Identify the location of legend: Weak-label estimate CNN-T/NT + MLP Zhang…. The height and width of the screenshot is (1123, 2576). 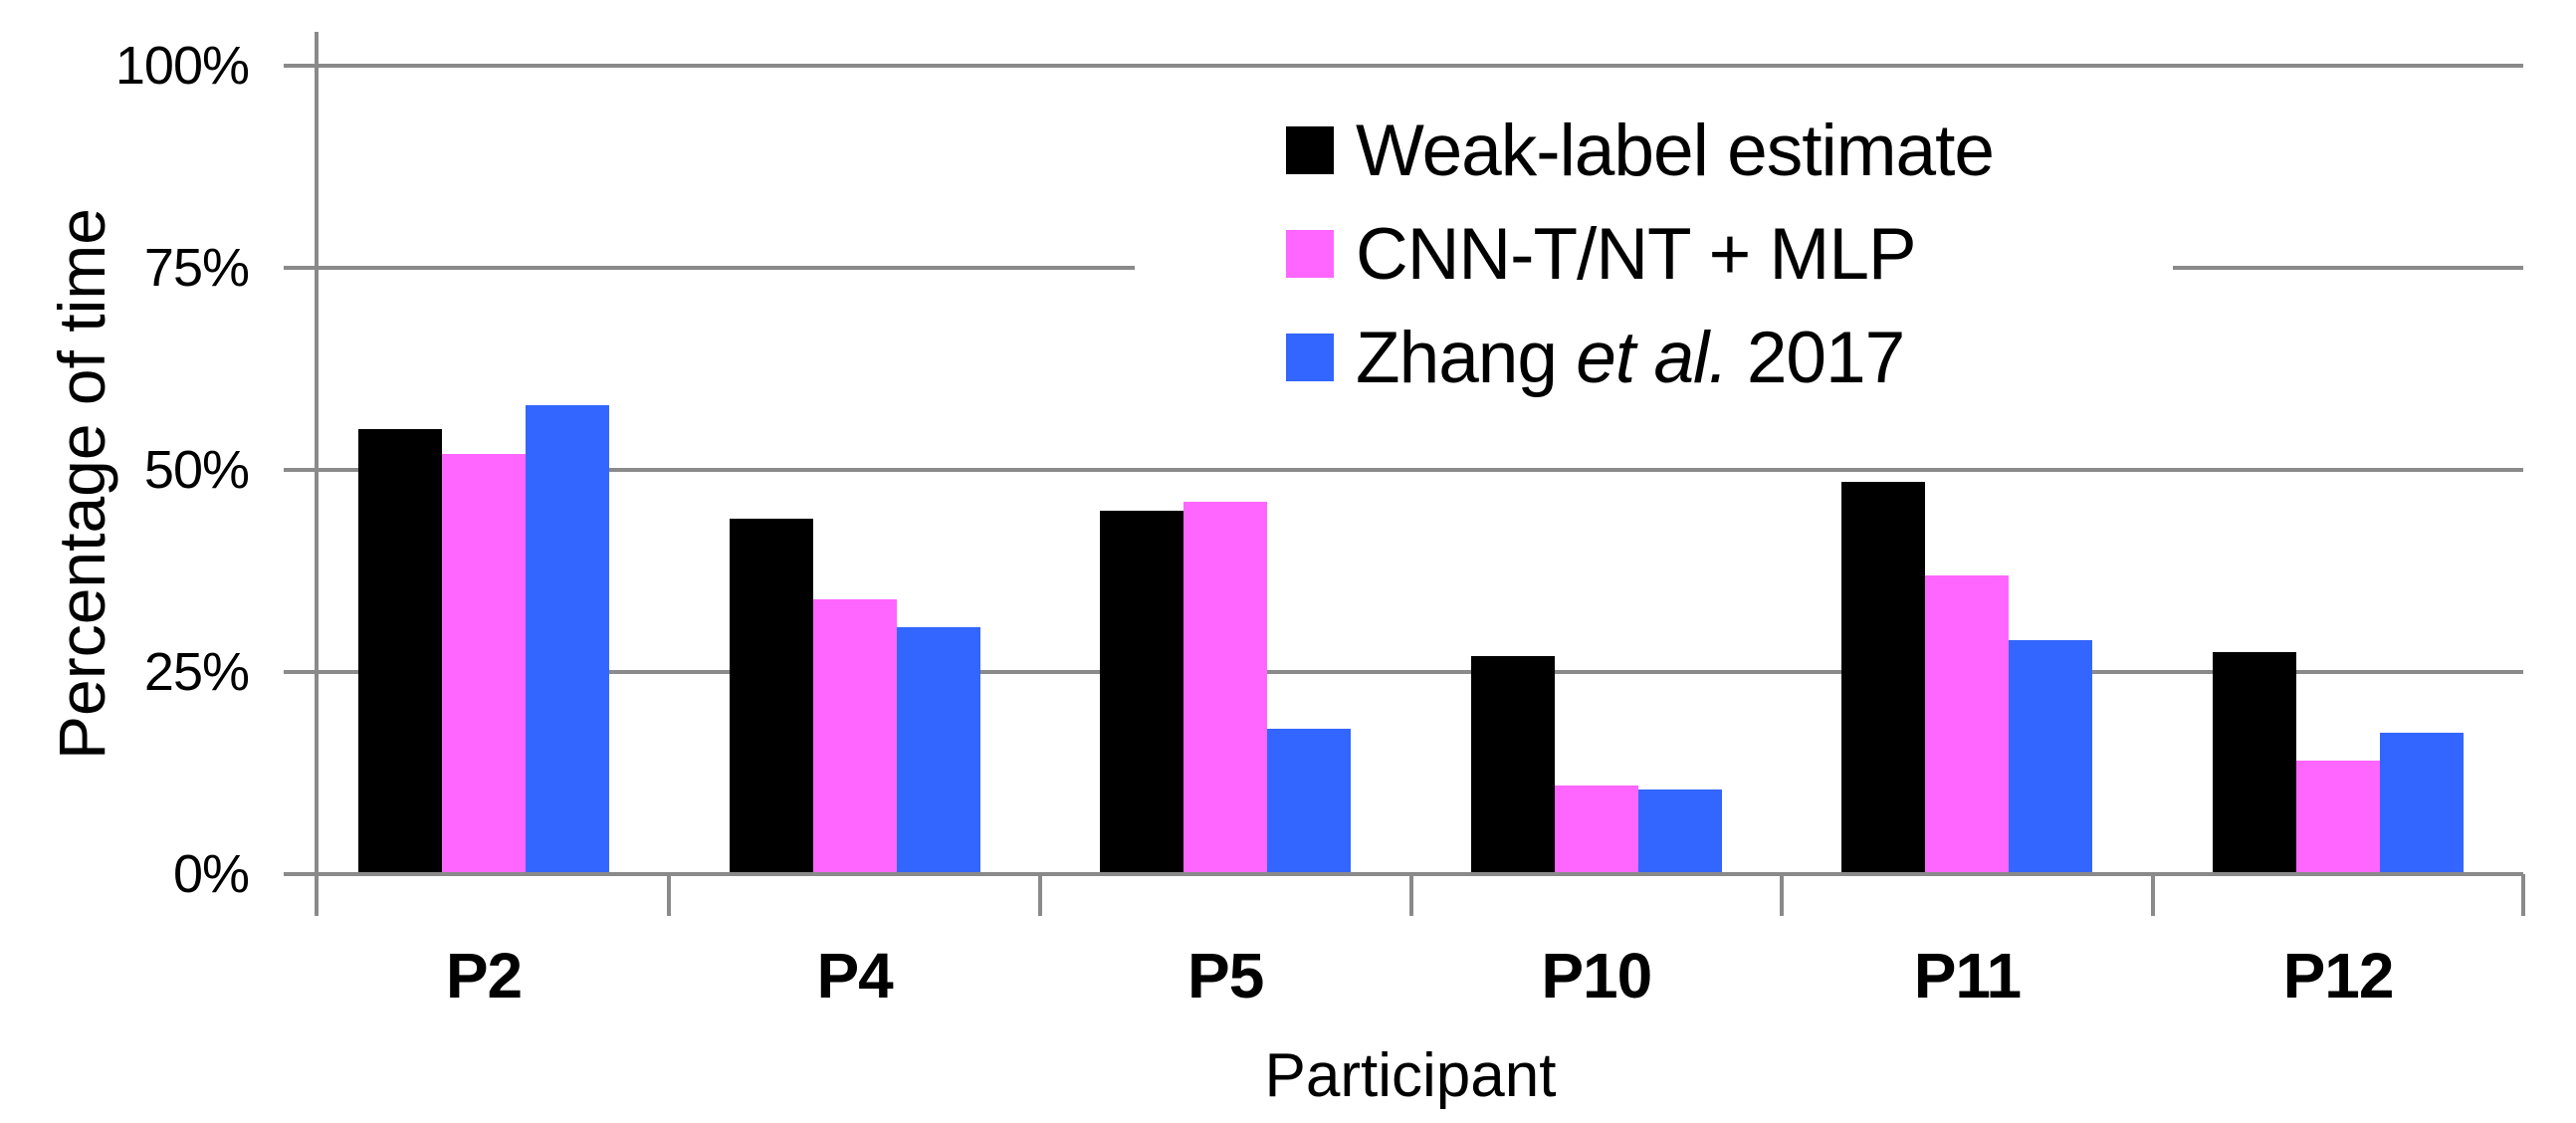
(1654, 264).